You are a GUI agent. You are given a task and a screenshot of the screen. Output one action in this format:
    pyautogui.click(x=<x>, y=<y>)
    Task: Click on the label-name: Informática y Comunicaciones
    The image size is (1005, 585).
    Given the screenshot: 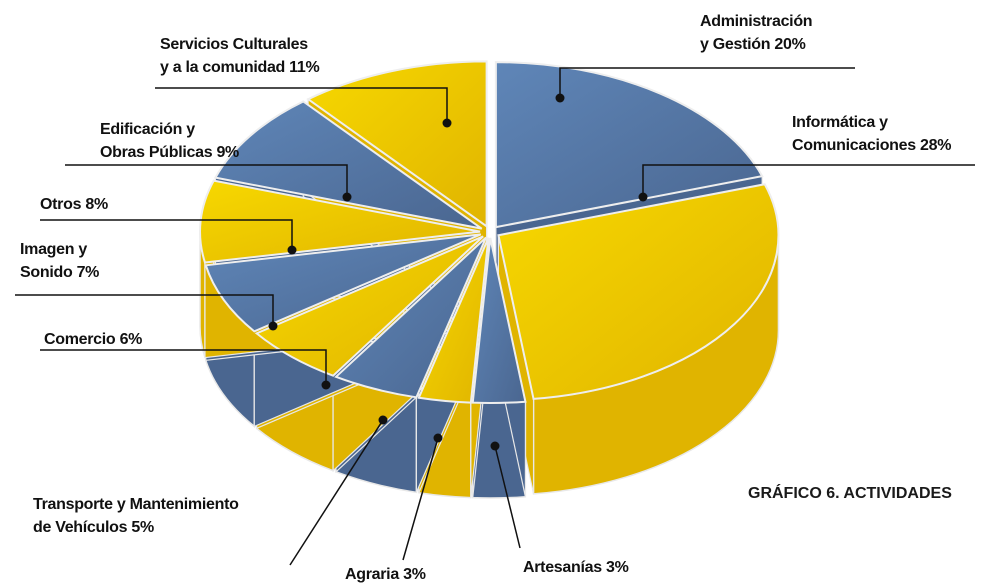 What is the action you would take?
    pyautogui.click(x=854, y=134)
    